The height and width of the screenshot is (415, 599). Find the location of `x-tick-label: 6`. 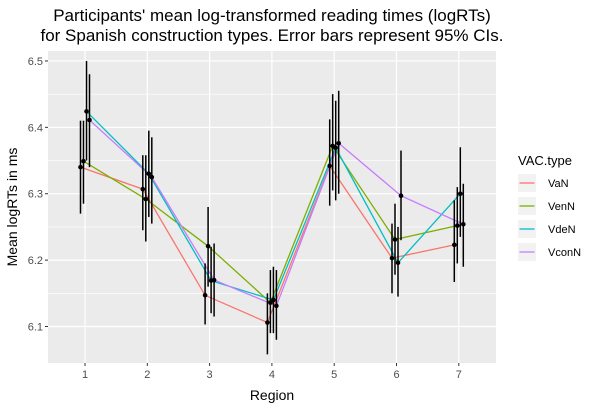

x-tick-label: 6 is located at coordinates (396, 375).